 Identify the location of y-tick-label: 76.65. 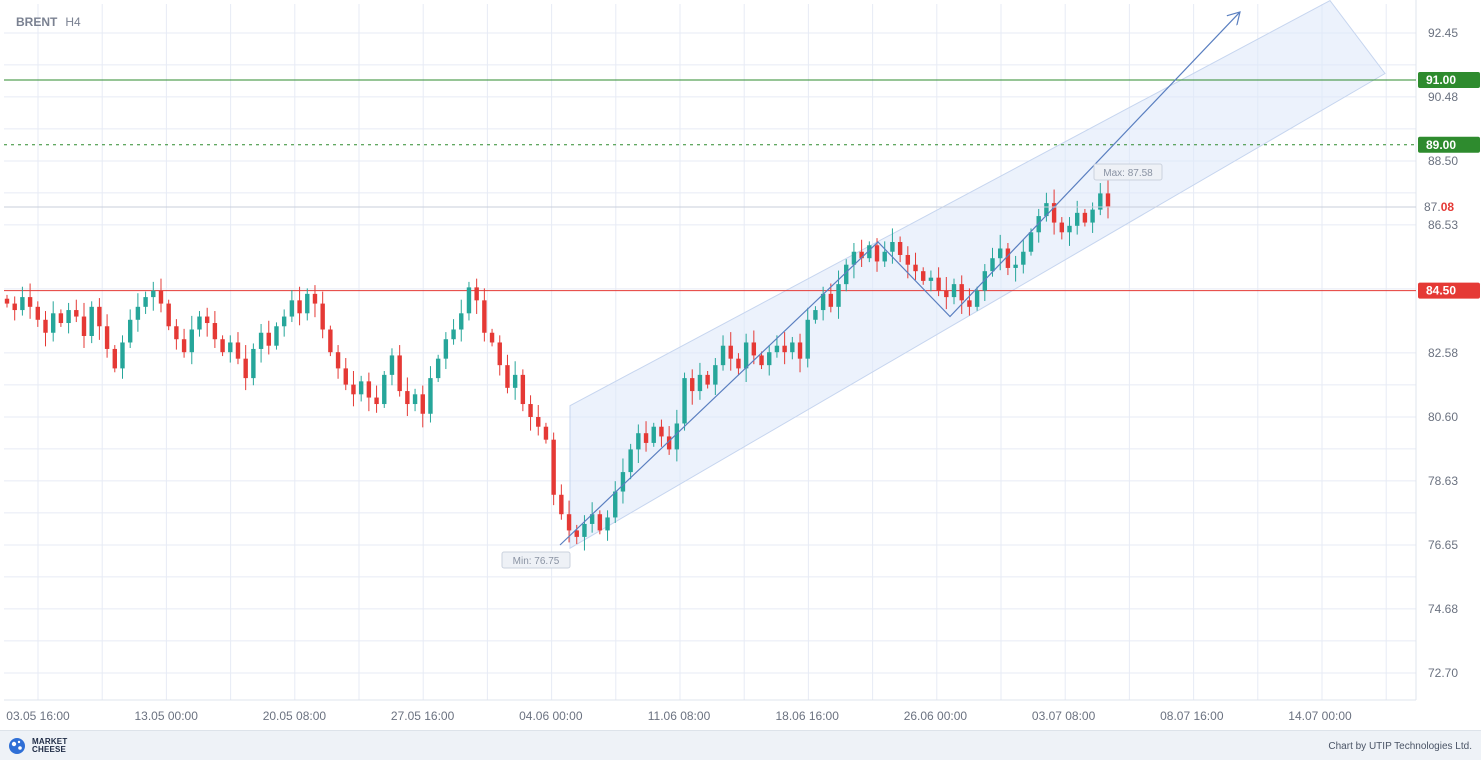
(1443, 545).